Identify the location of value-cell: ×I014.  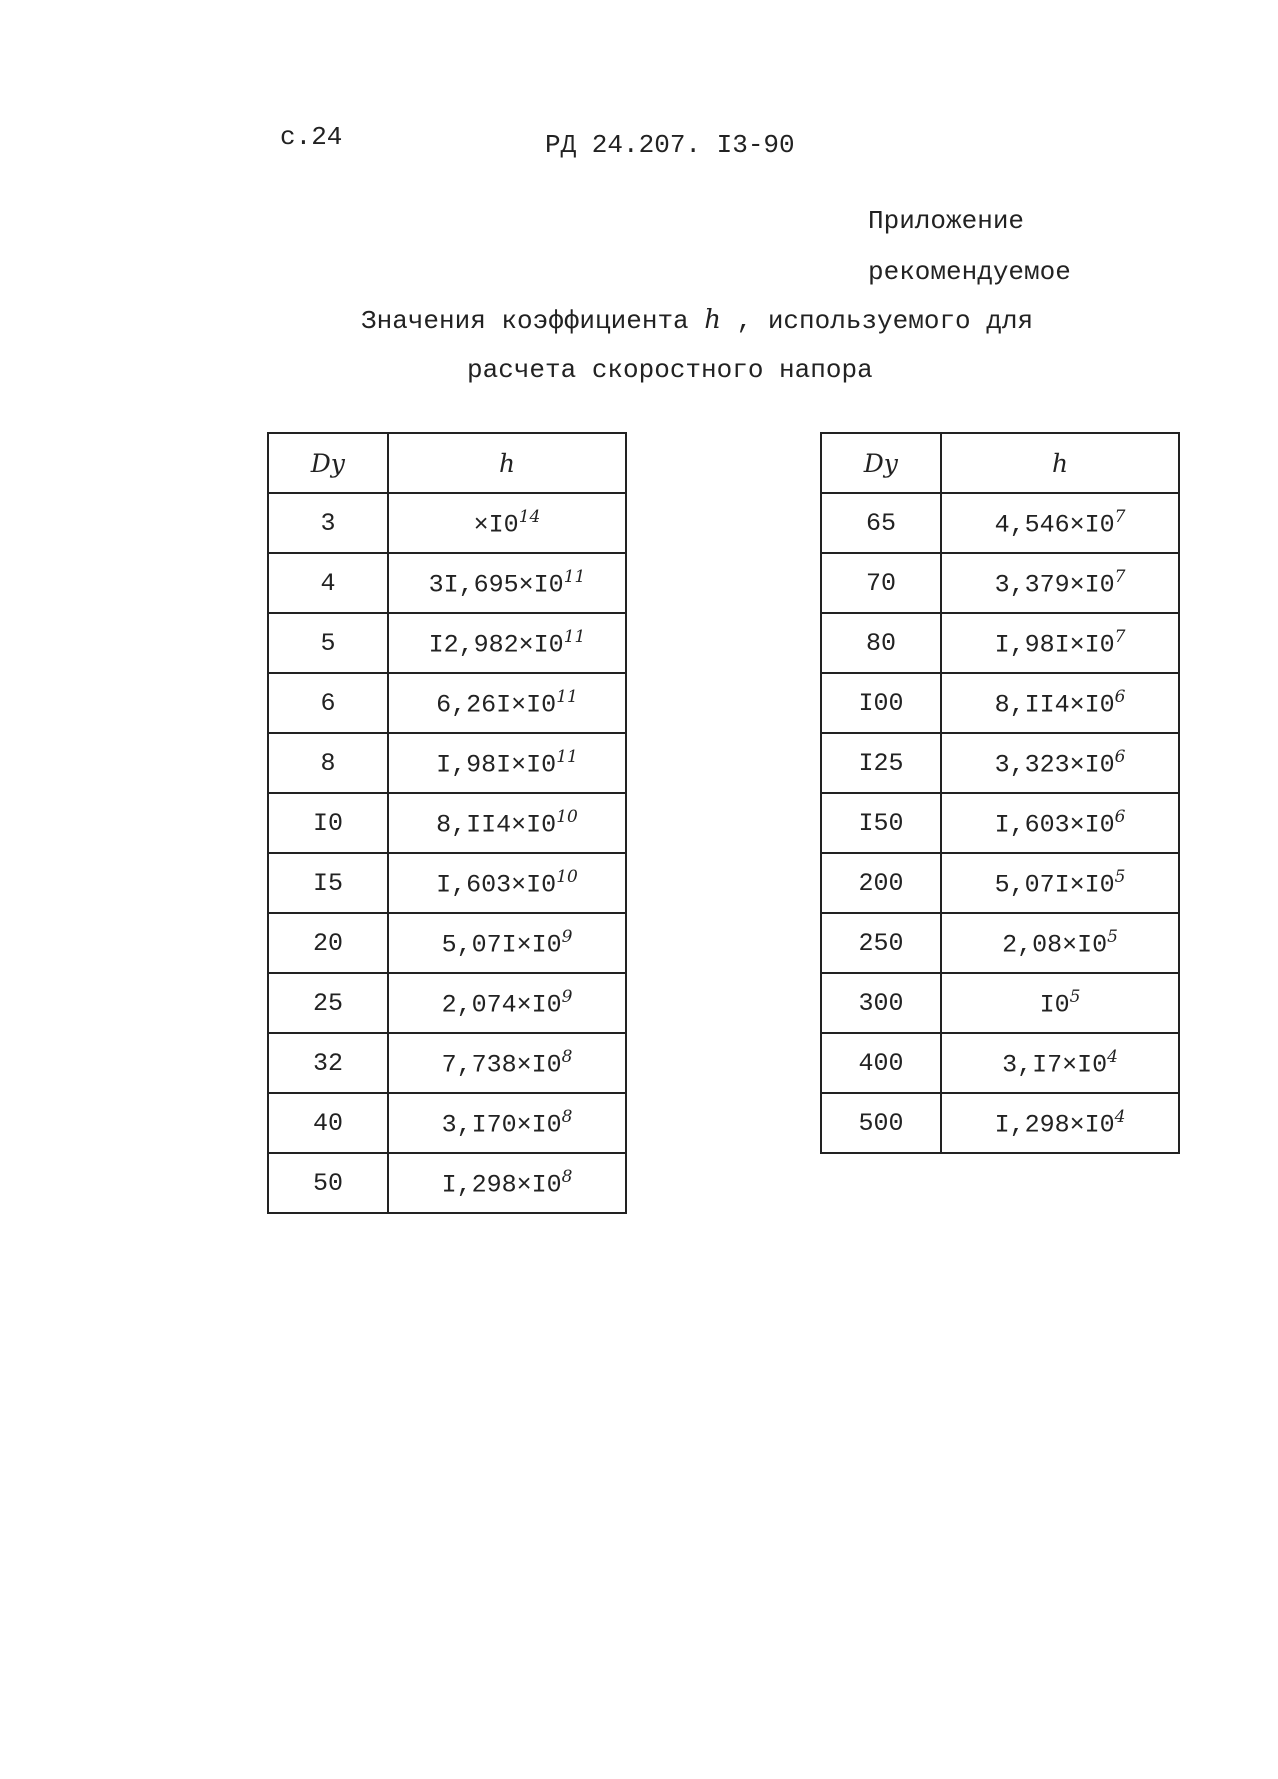
(507, 523).